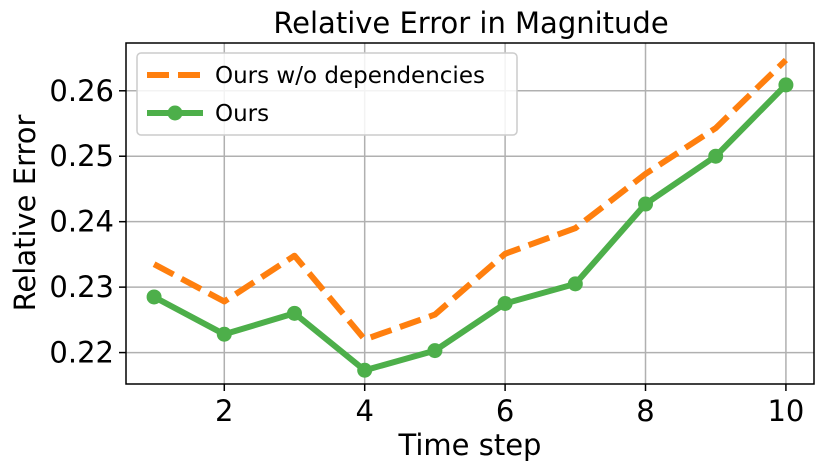 This screenshot has width=831, height=473. I want to click on y-tick-label: 0.26, so click(81, 91).